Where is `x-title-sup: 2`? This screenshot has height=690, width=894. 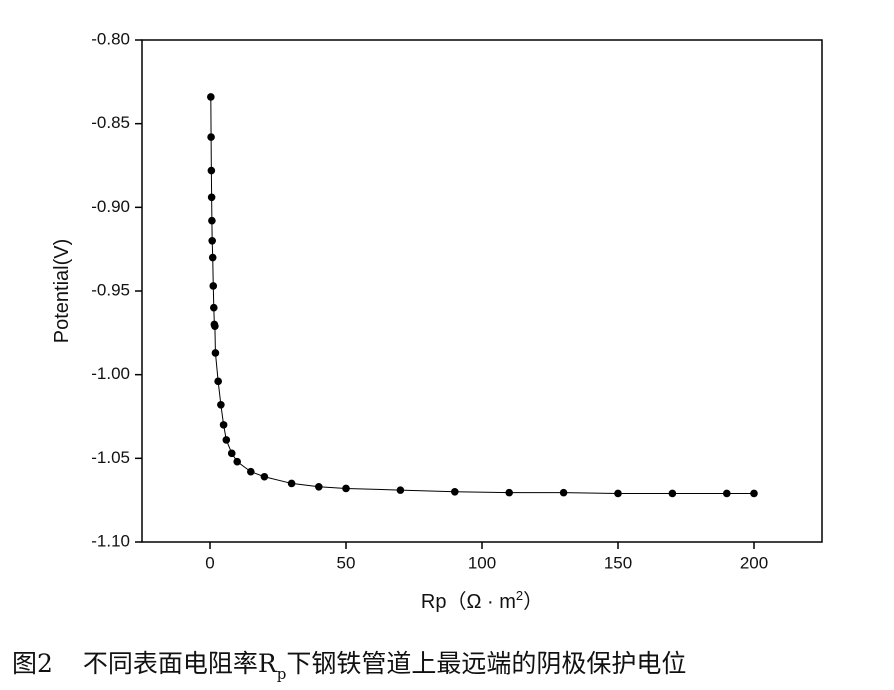
x-title-sup: 2 is located at coordinates (519, 595).